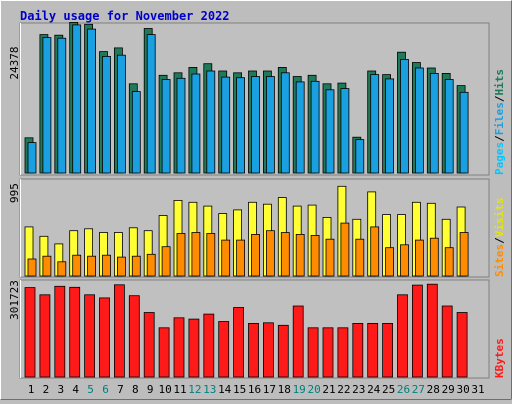 The image size is (512, 404). I want to click on x-label-day-4: 4, so click(75, 389).